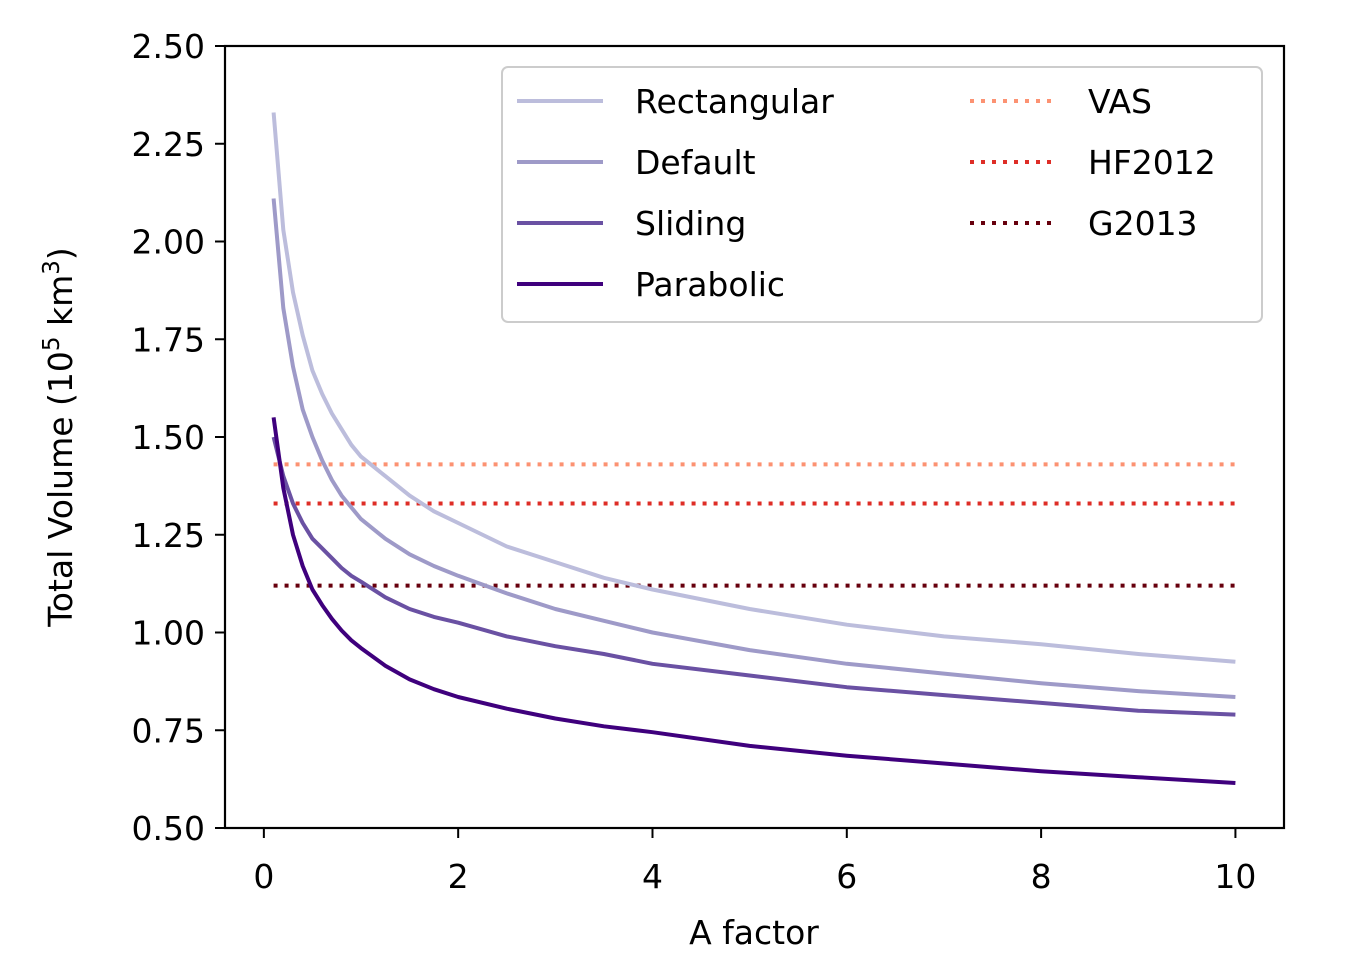  What do you see at coordinates (652, 876) in the screenshot?
I see `x-tick-label: 4` at bounding box center [652, 876].